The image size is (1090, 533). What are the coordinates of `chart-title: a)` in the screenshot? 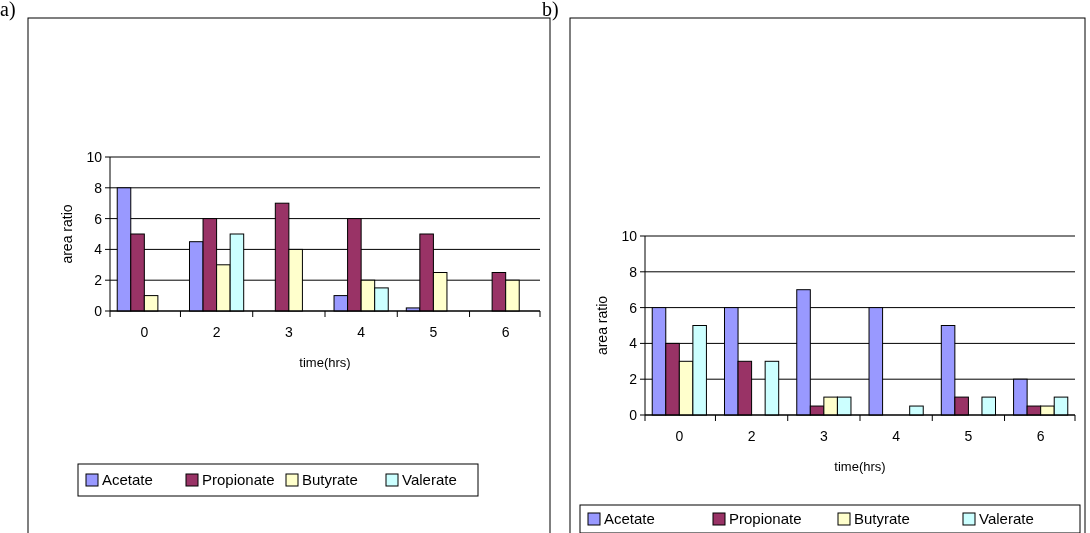 It's located at (8, 10).